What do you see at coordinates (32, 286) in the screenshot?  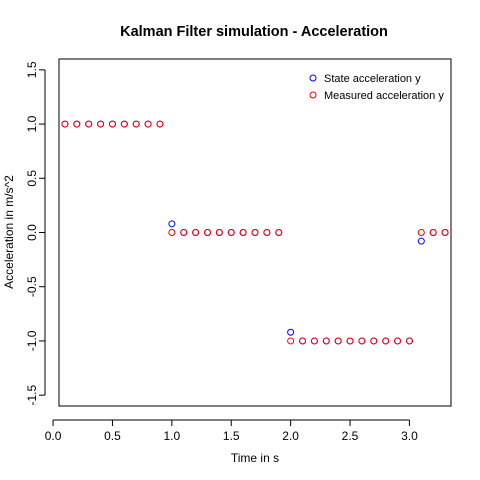 I see `y-tick-label: -0.5` at bounding box center [32, 286].